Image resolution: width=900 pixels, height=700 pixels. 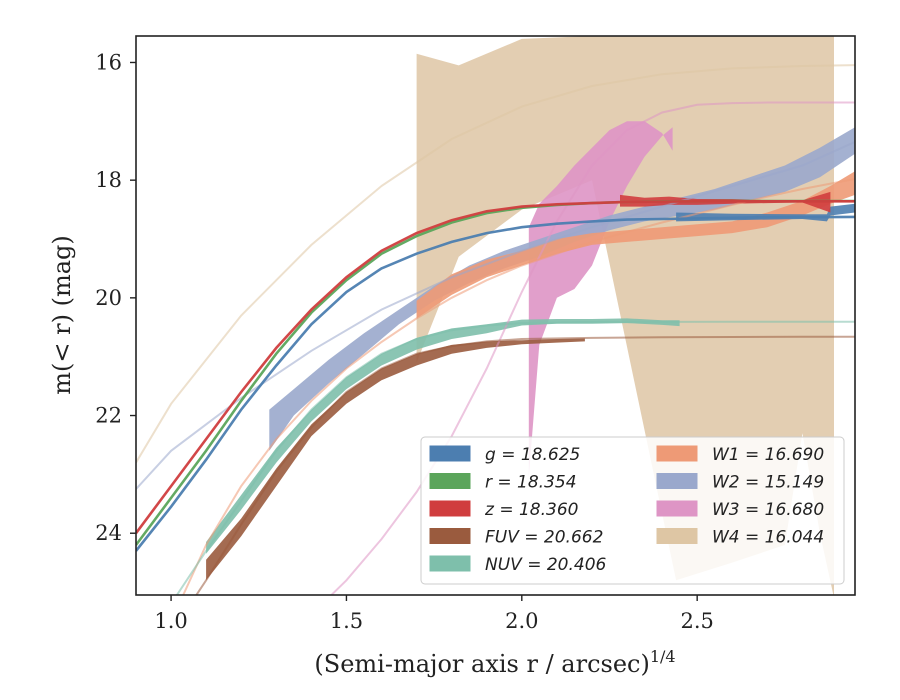 I want to click on legend-swatch-w3, so click(x=677, y=508).